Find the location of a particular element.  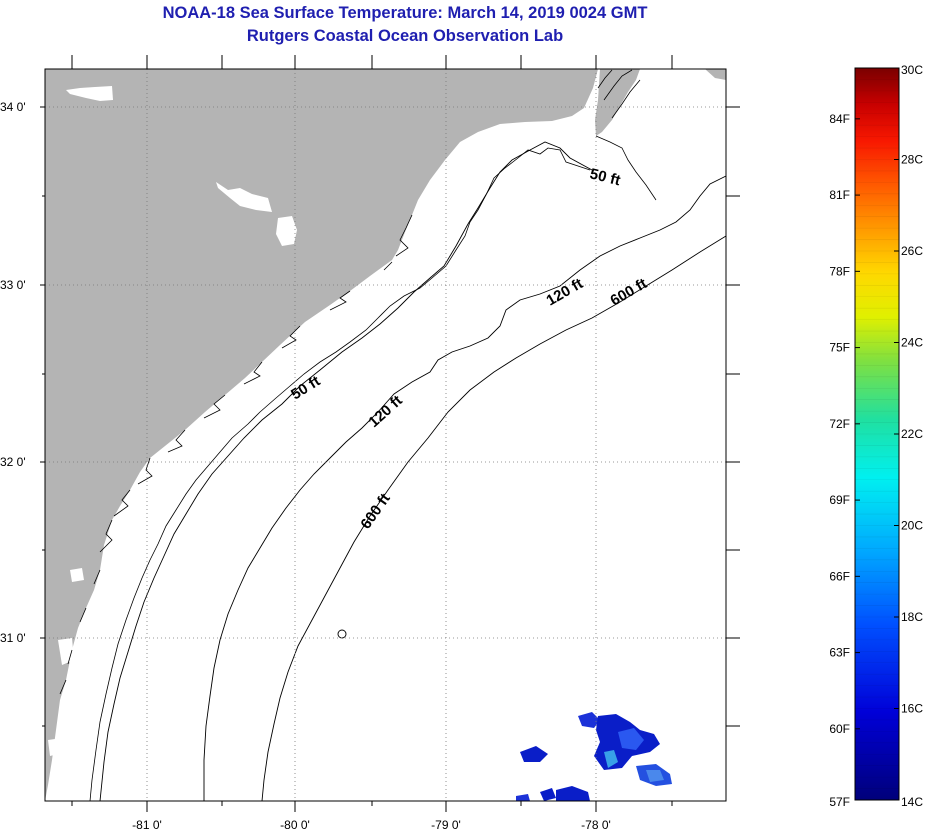

lon-label: -80 0' is located at coordinates (295, 825).